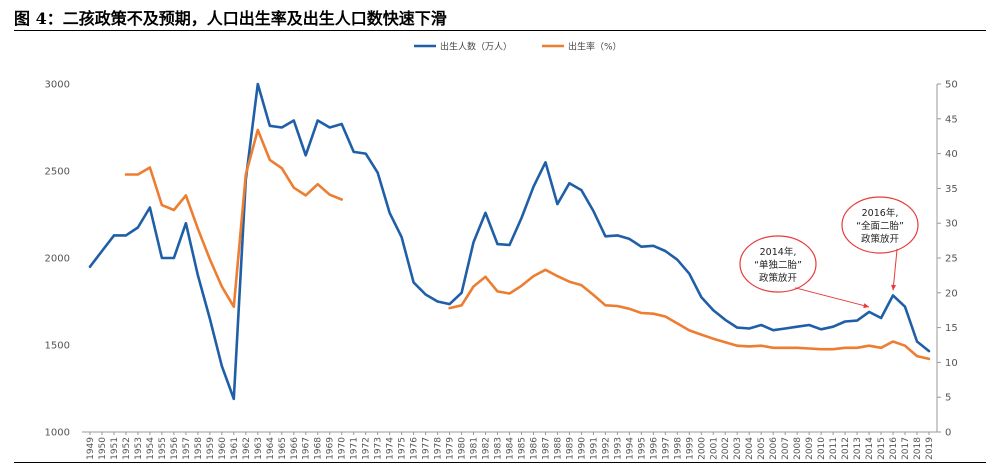 The height and width of the screenshot is (469, 1000). What do you see at coordinates (415, 448) in the screenshot?
I see `x-tick-label: 1976` at bounding box center [415, 448].